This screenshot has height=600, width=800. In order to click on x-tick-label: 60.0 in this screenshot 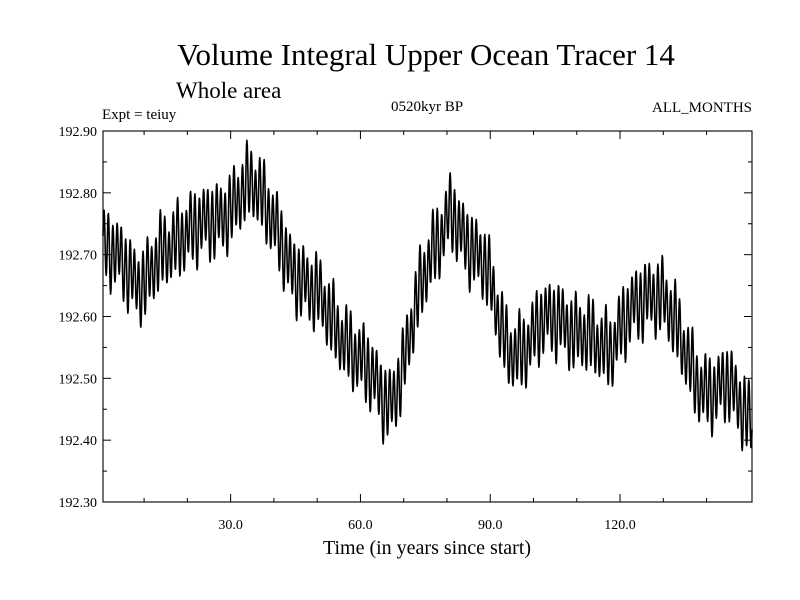, I will do `click(360, 525)`.